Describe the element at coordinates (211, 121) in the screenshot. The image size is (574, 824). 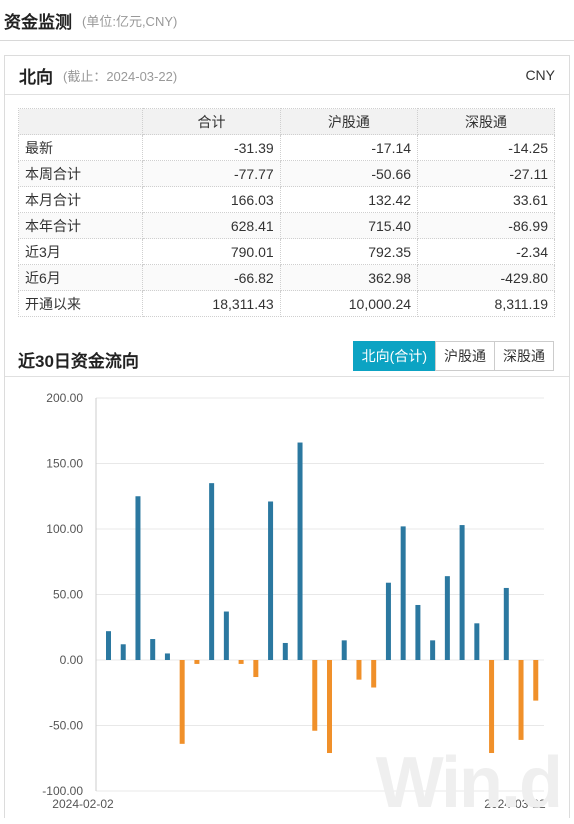
I see `column-header: 合计` at that location.